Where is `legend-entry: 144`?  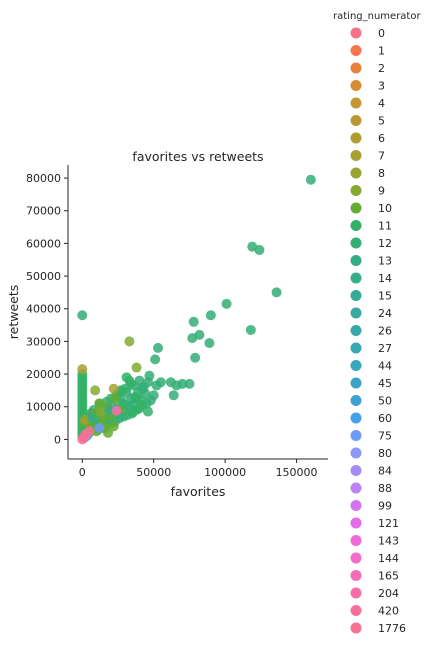
legend-entry: 144 is located at coordinates (374, 558).